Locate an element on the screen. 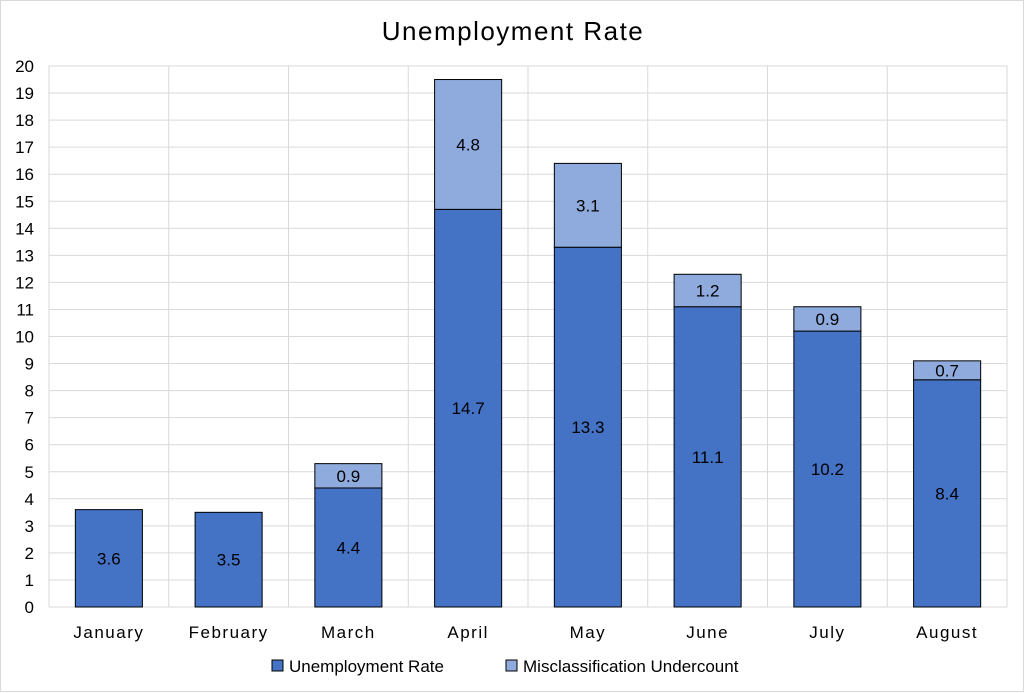 This screenshot has width=1024, height=693. data-label: 10.2 is located at coordinates (827, 469).